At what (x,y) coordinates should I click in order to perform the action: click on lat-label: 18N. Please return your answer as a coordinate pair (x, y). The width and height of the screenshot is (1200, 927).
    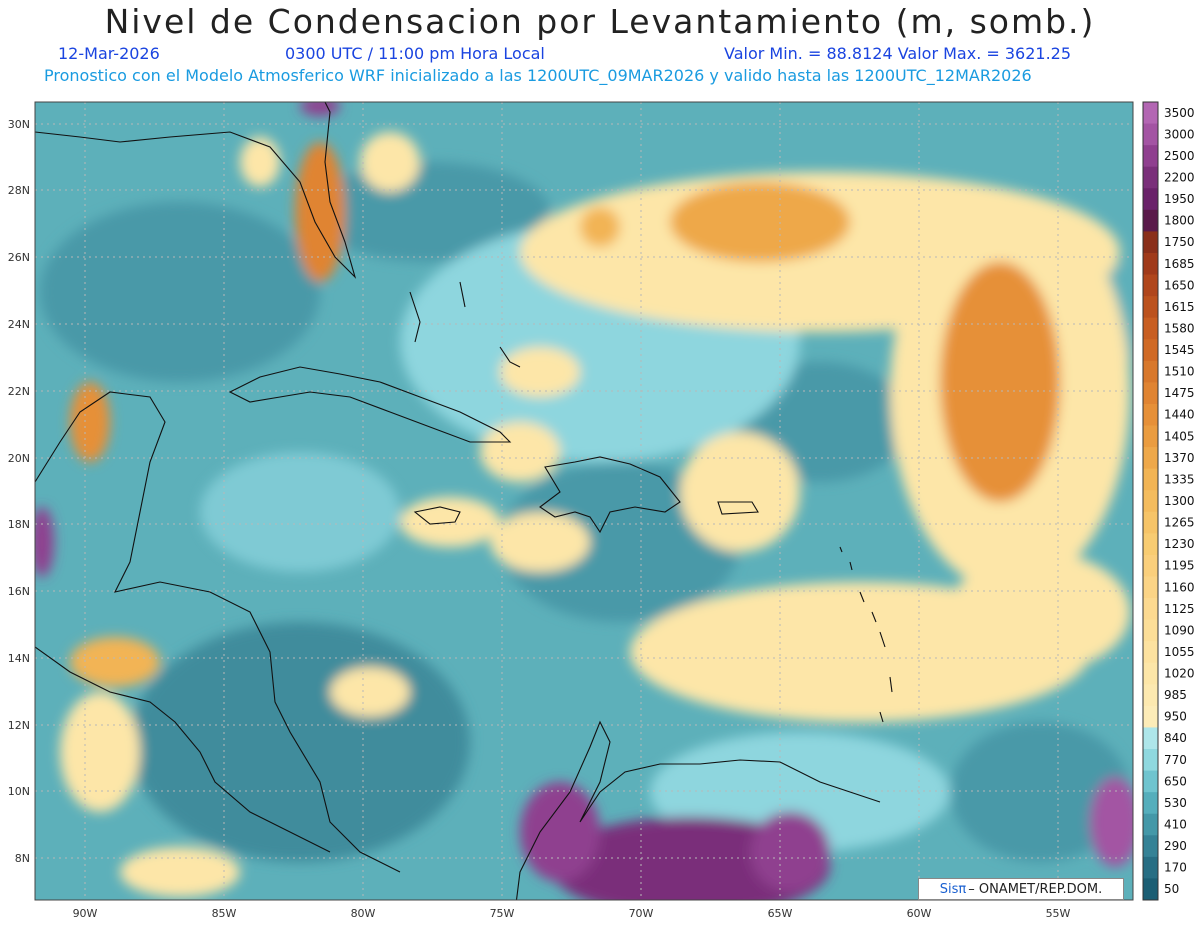
    Looking at the image, I should click on (19, 524).